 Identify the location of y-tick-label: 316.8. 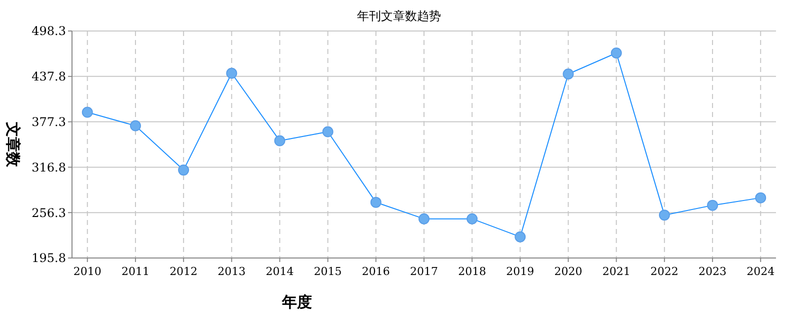
(49, 167).